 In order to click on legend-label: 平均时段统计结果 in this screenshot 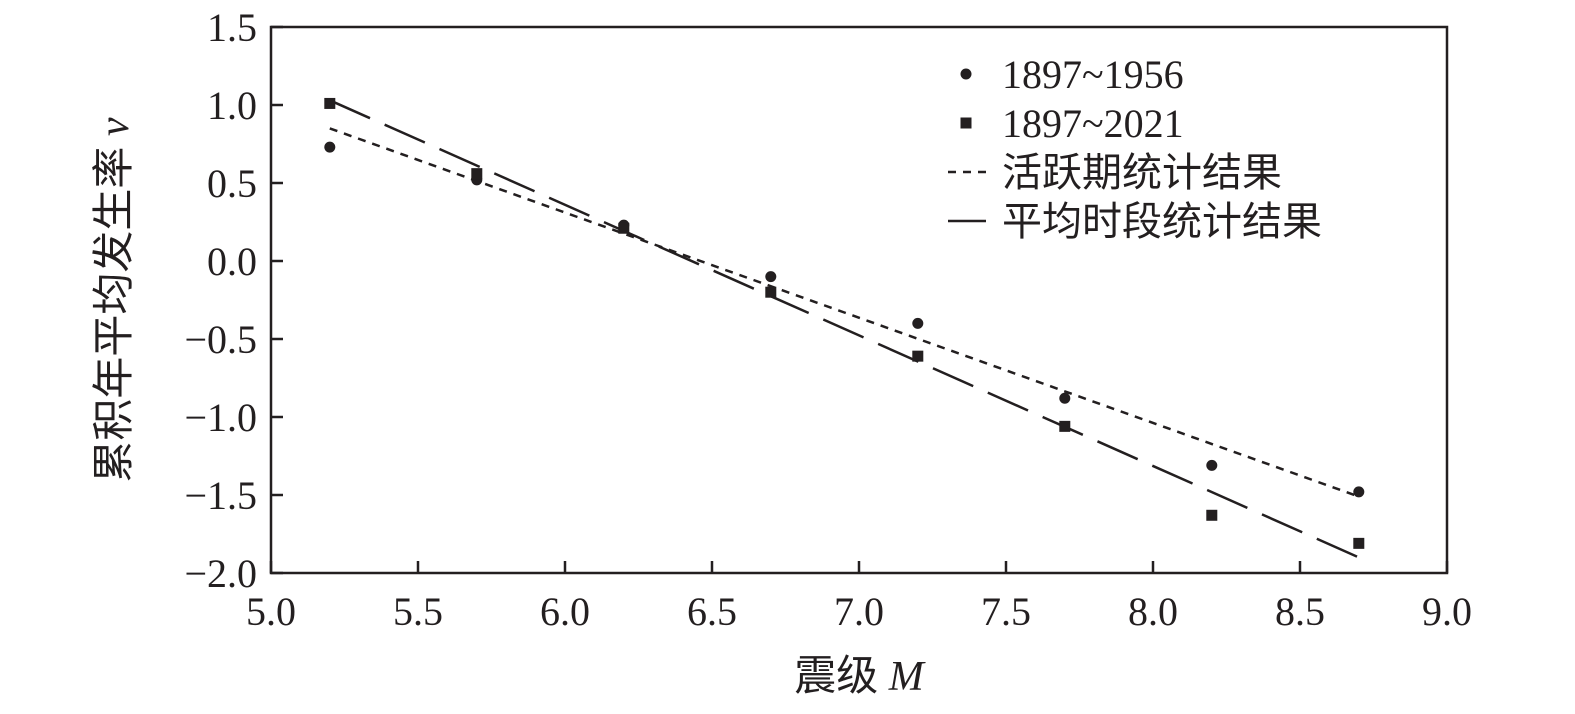, I will do `click(1162, 221)`.